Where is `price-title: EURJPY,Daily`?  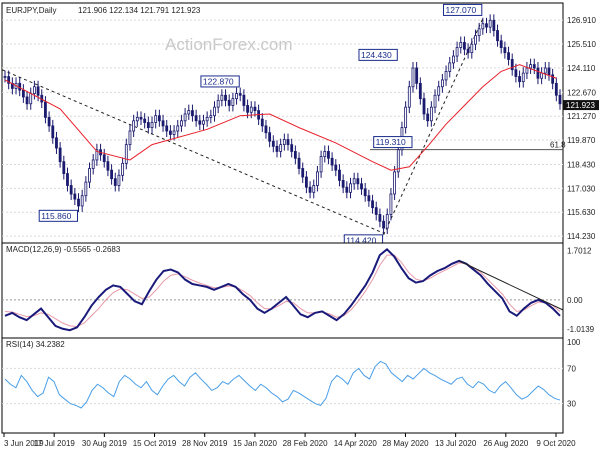 price-title: EURJPY,Daily is located at coordinates (31, 10).